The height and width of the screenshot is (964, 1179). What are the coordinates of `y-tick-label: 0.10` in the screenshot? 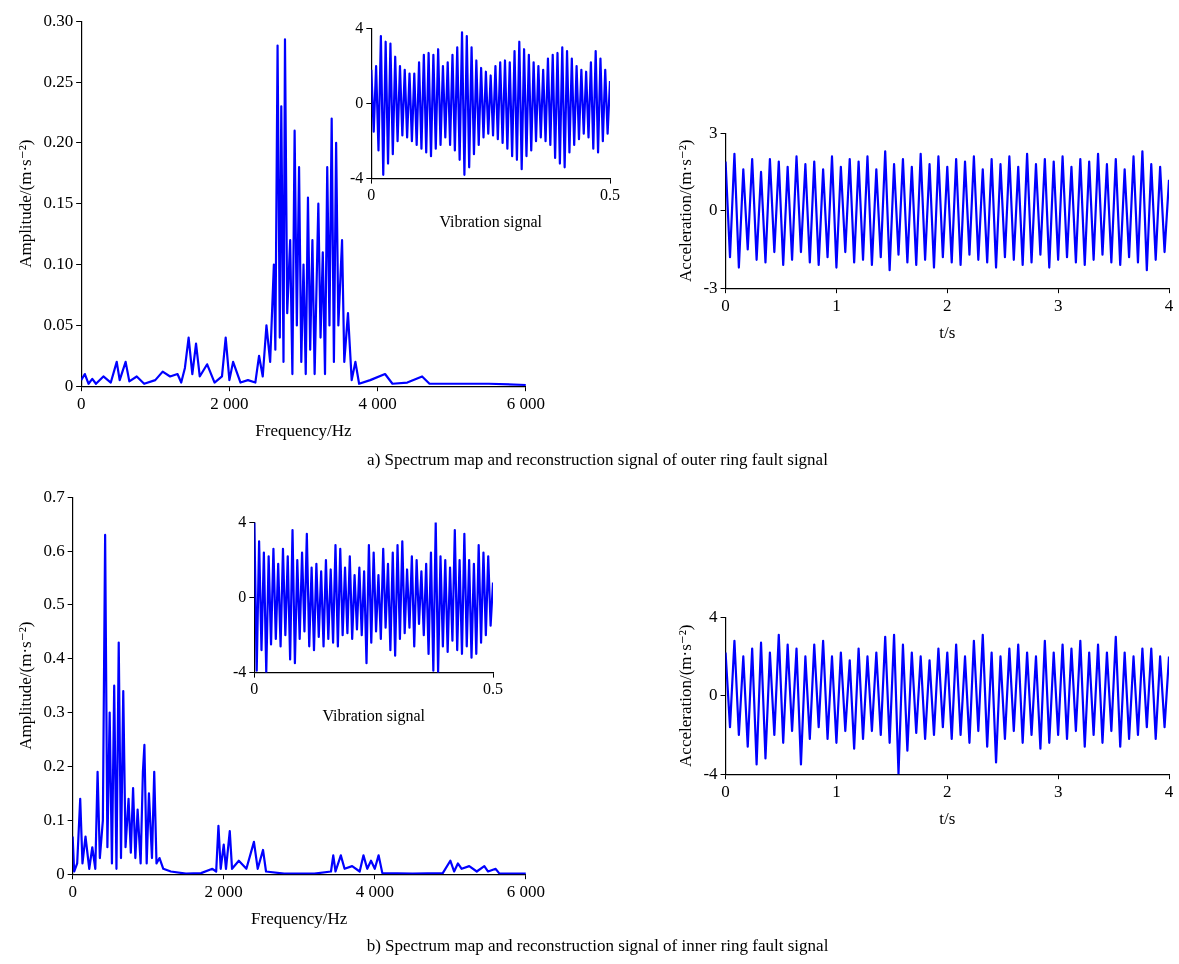 It's located at (58, 263).